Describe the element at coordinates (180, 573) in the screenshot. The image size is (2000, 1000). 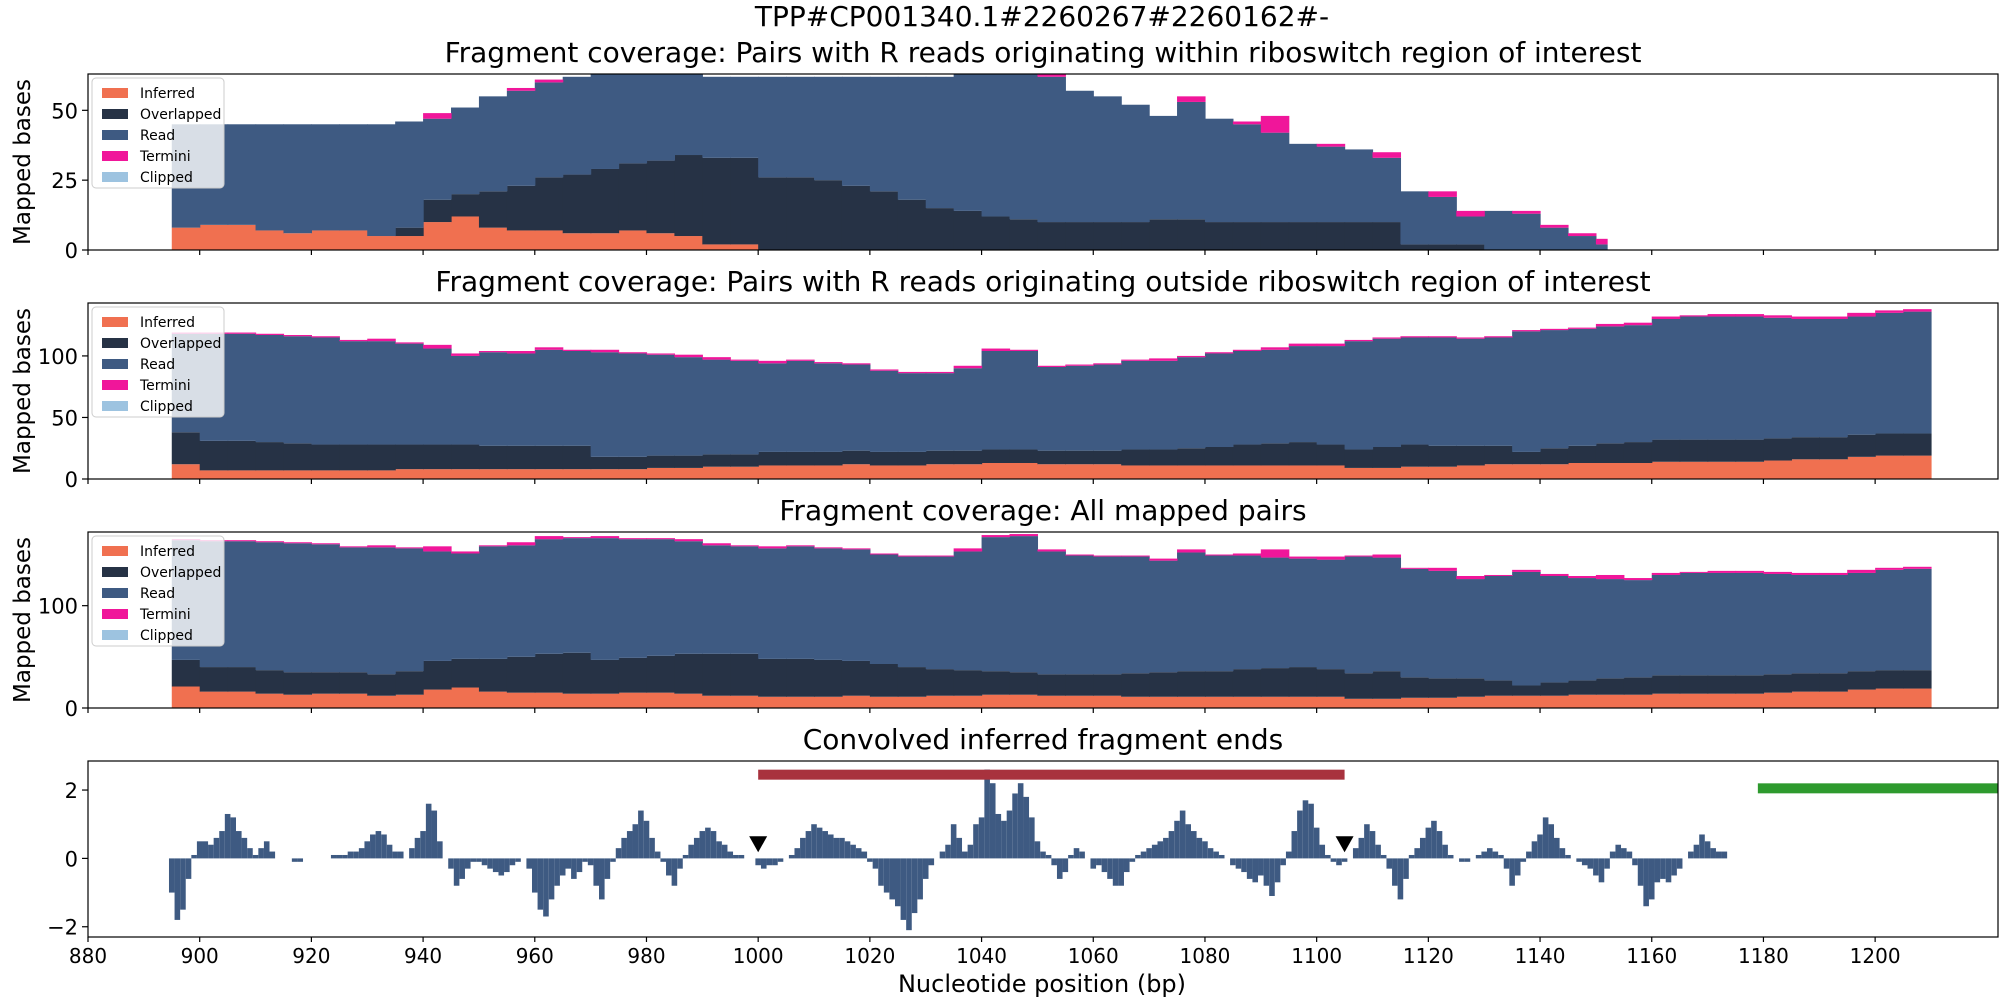
I see `legend-label-overlapped: Overlapped` at that location.